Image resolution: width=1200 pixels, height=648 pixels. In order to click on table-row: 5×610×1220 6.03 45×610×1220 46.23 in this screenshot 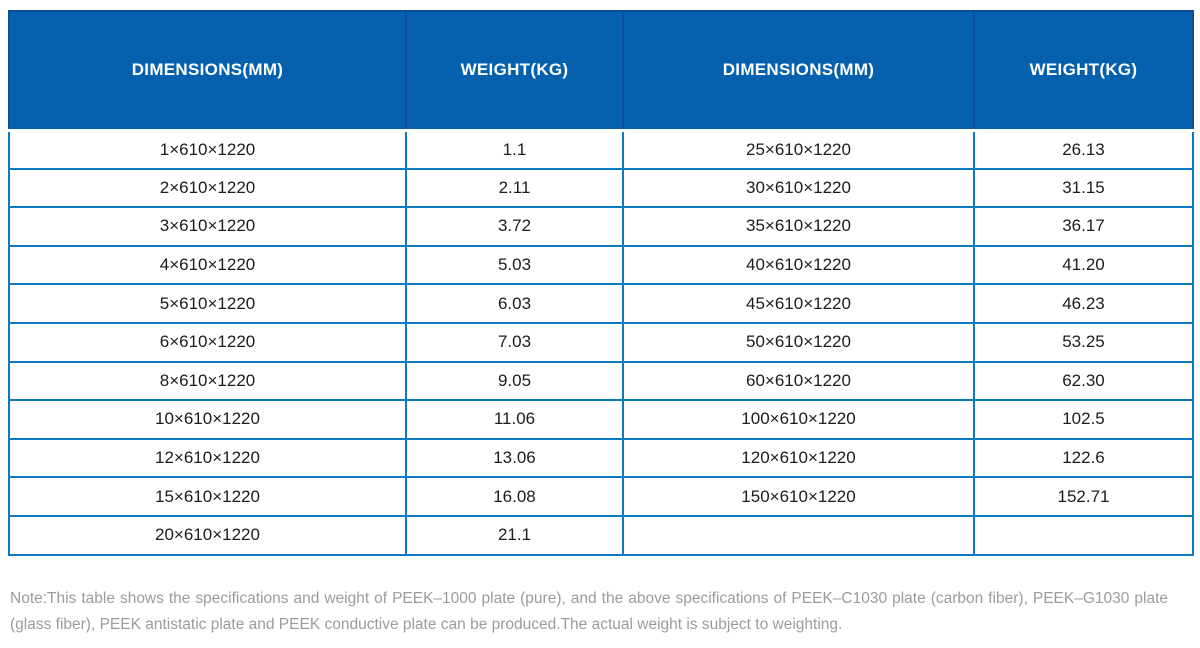, I will do `click(601, 303)`.